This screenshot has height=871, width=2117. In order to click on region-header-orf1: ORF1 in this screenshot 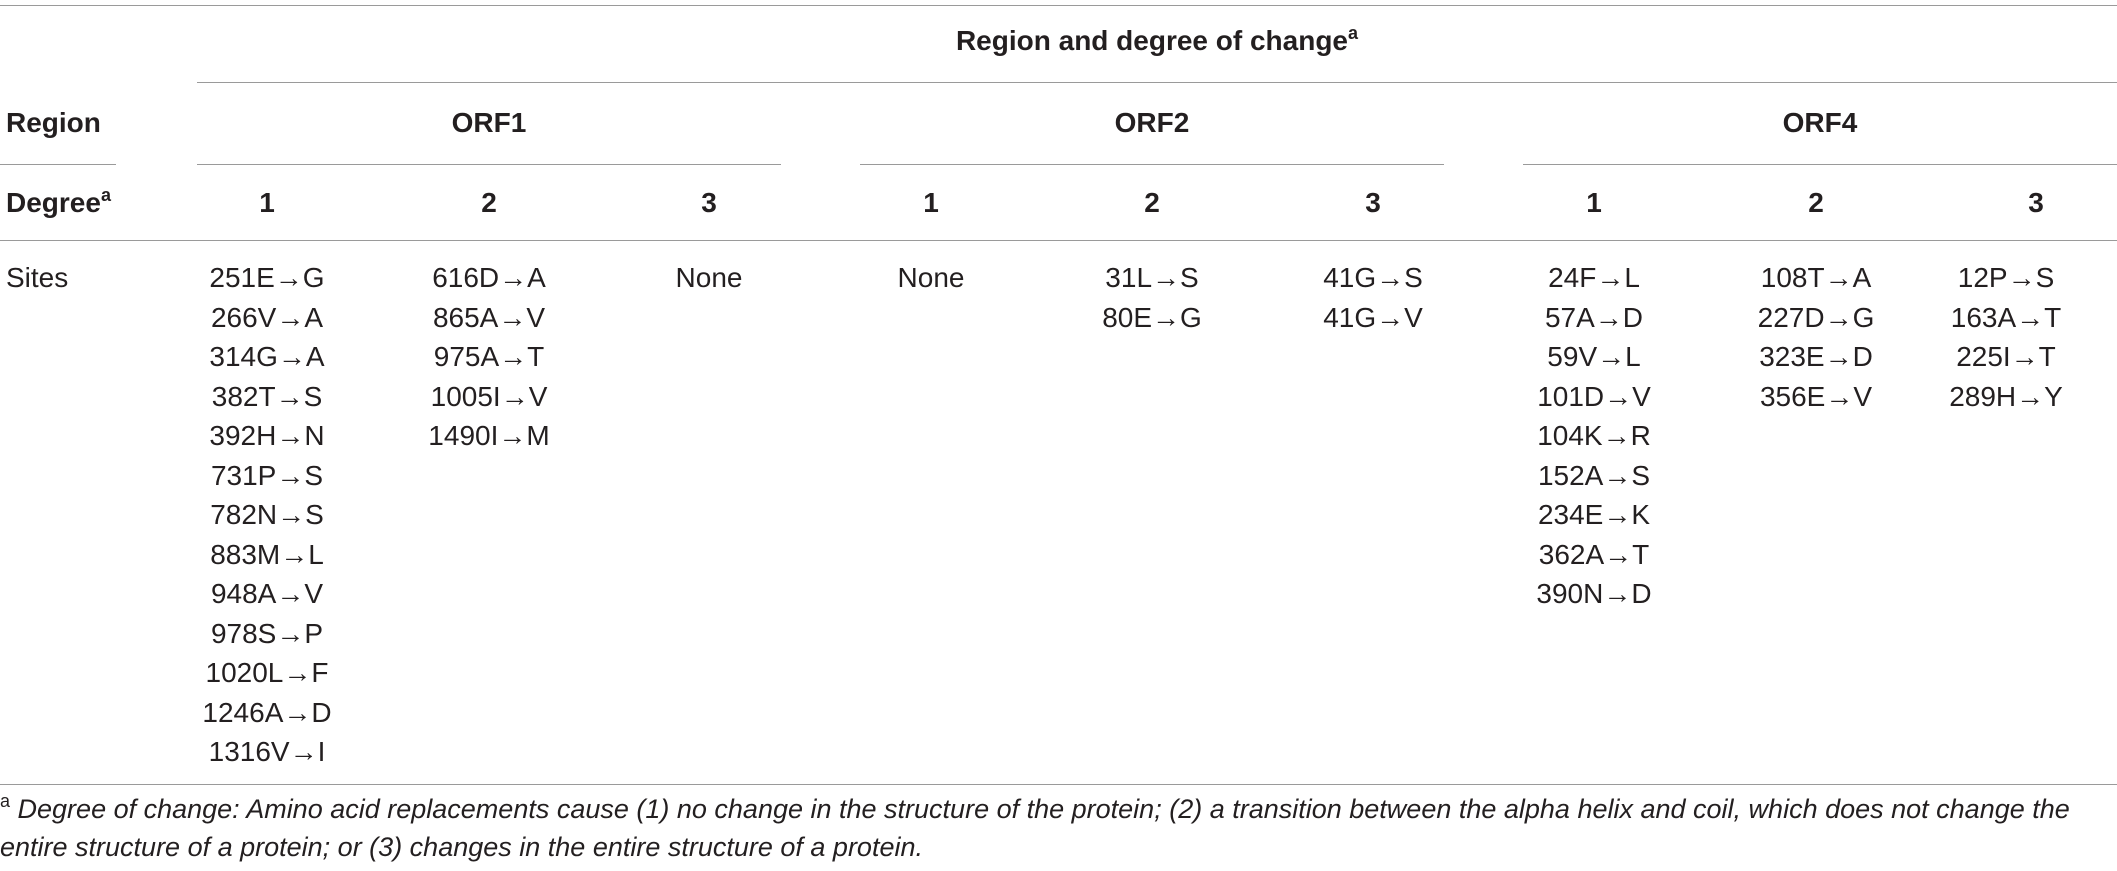, I will do `click(489, 122)`.